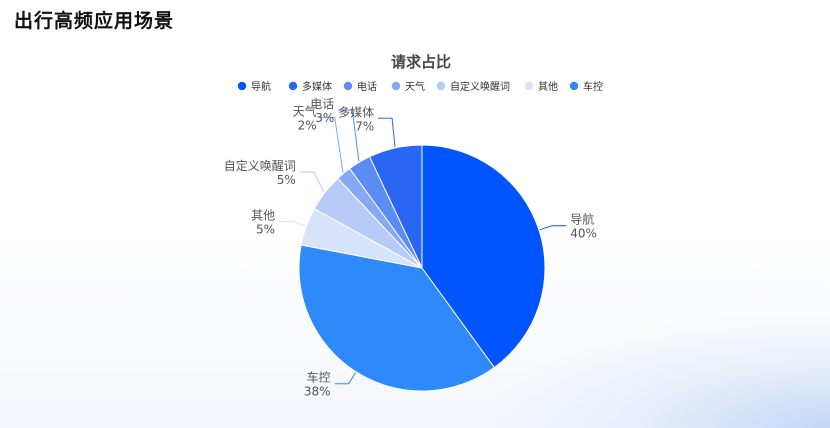  What do you see at coordinates (415, 86) in the screenshot?
I see `legend-label: 天气` at bounding box center [415, 86].